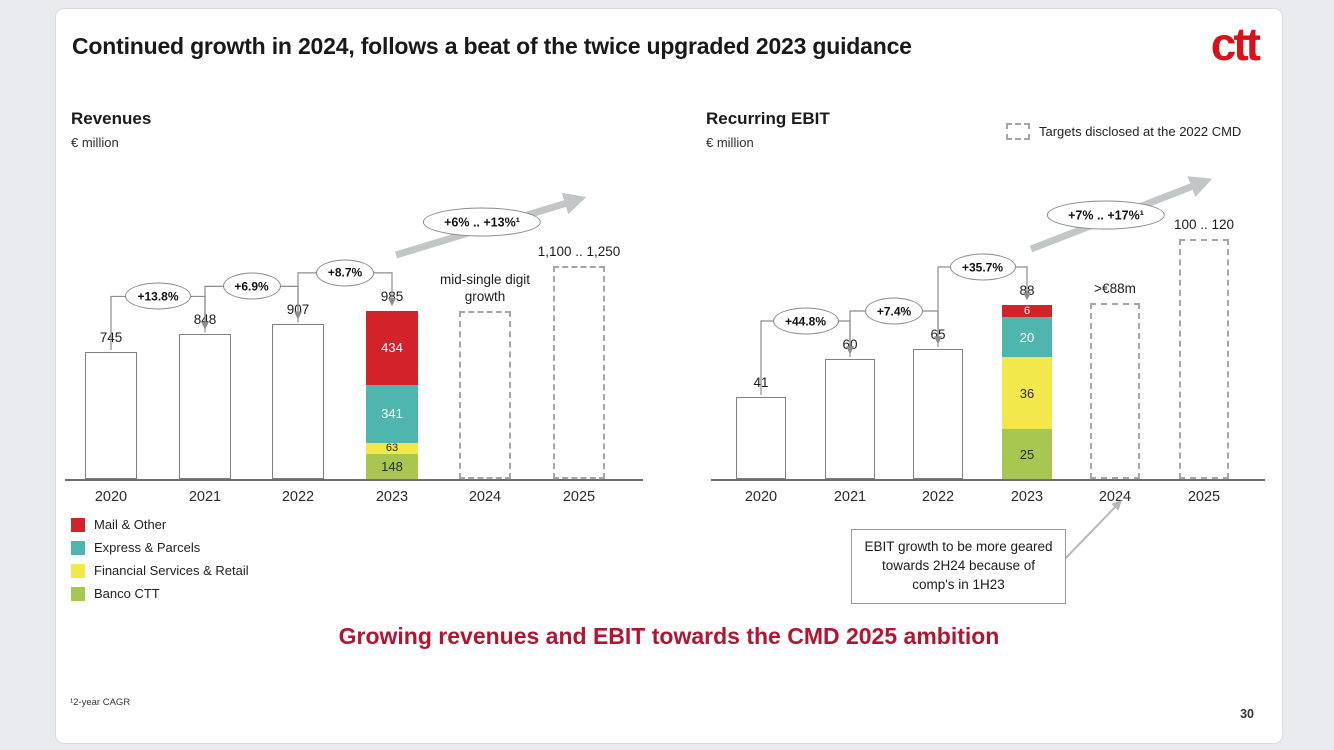  I want to click on bar-value-label: 985, so click(392, 296).